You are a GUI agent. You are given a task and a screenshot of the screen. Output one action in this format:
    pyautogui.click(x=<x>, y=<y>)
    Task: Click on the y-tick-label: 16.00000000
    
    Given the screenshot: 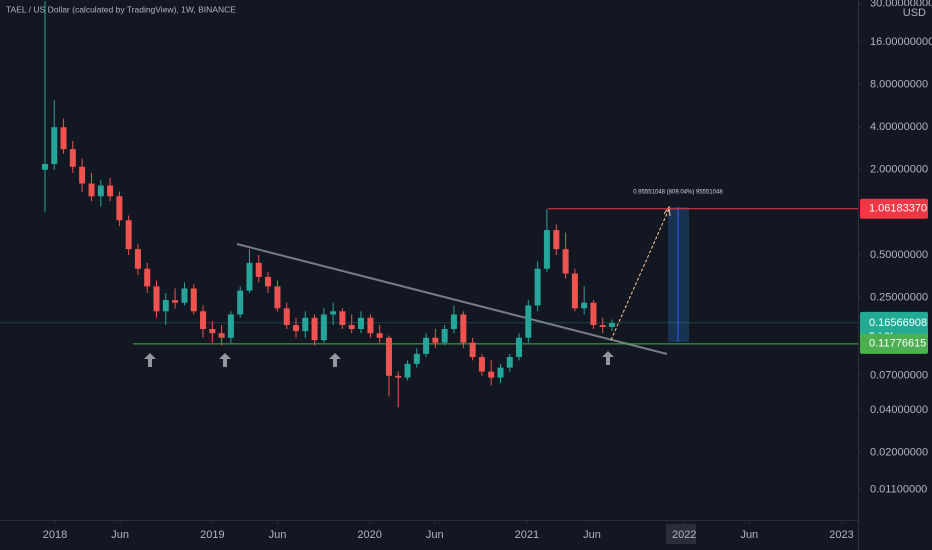 What is the action you would take?
    pyautogui.click(x=901, y=42)
    